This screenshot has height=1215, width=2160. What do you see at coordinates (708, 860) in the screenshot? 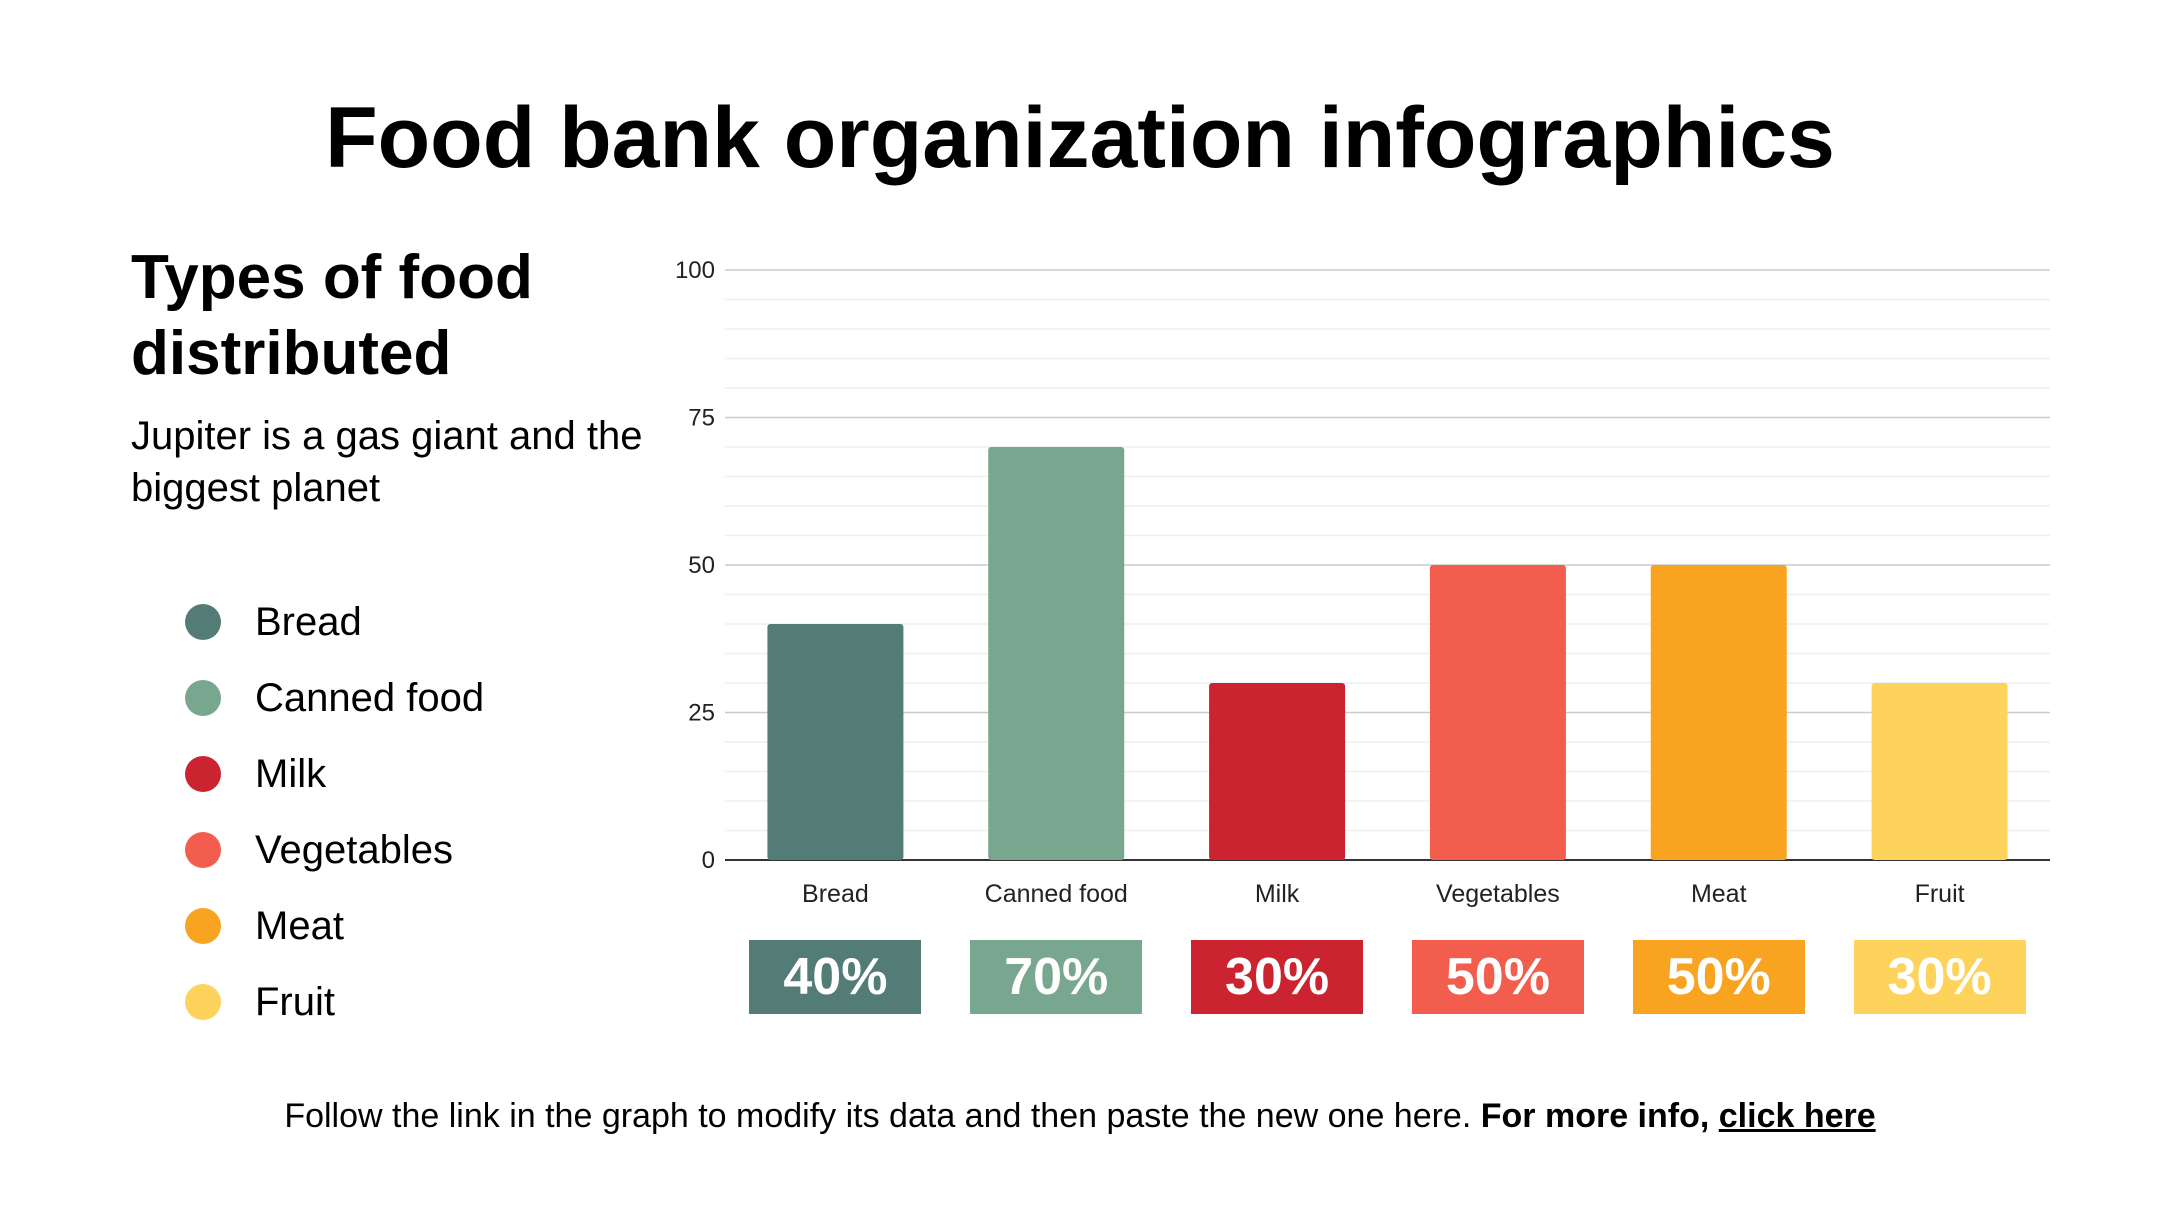
I see `y-tick-label: 0` at bounding box center [708, 860].